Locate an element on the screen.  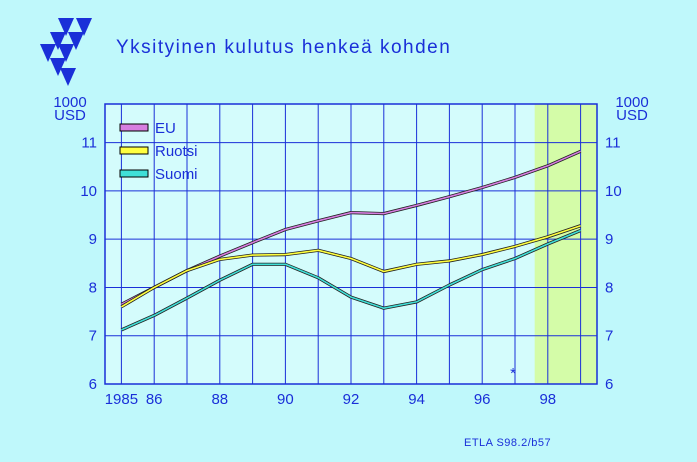
legend: EU Ruotsi Suomi is located at coordinates (158, 151).